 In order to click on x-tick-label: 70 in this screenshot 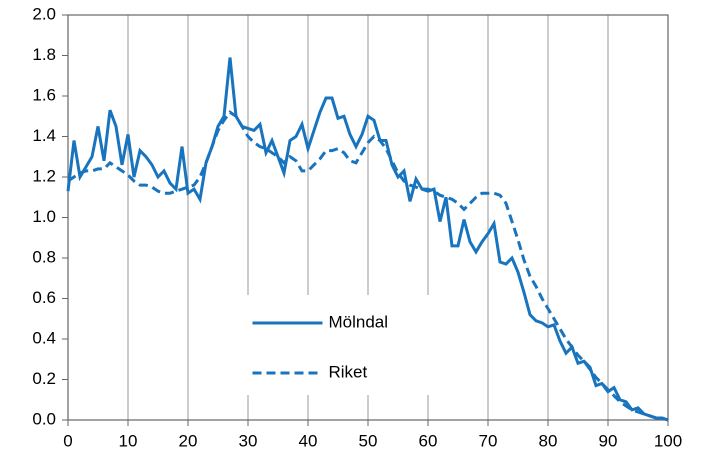, I will do `click(488, 440)`.